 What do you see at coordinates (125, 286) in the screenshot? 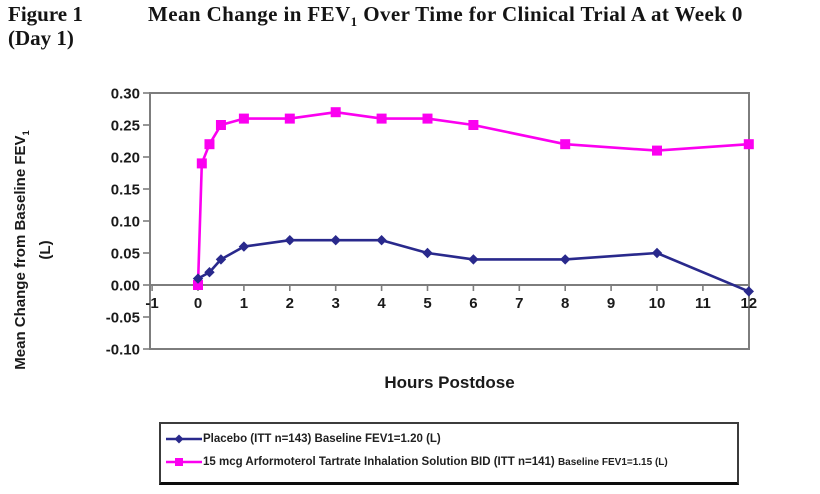
I see `y-tick-label: 0.00` at bounding box center [125, 286].